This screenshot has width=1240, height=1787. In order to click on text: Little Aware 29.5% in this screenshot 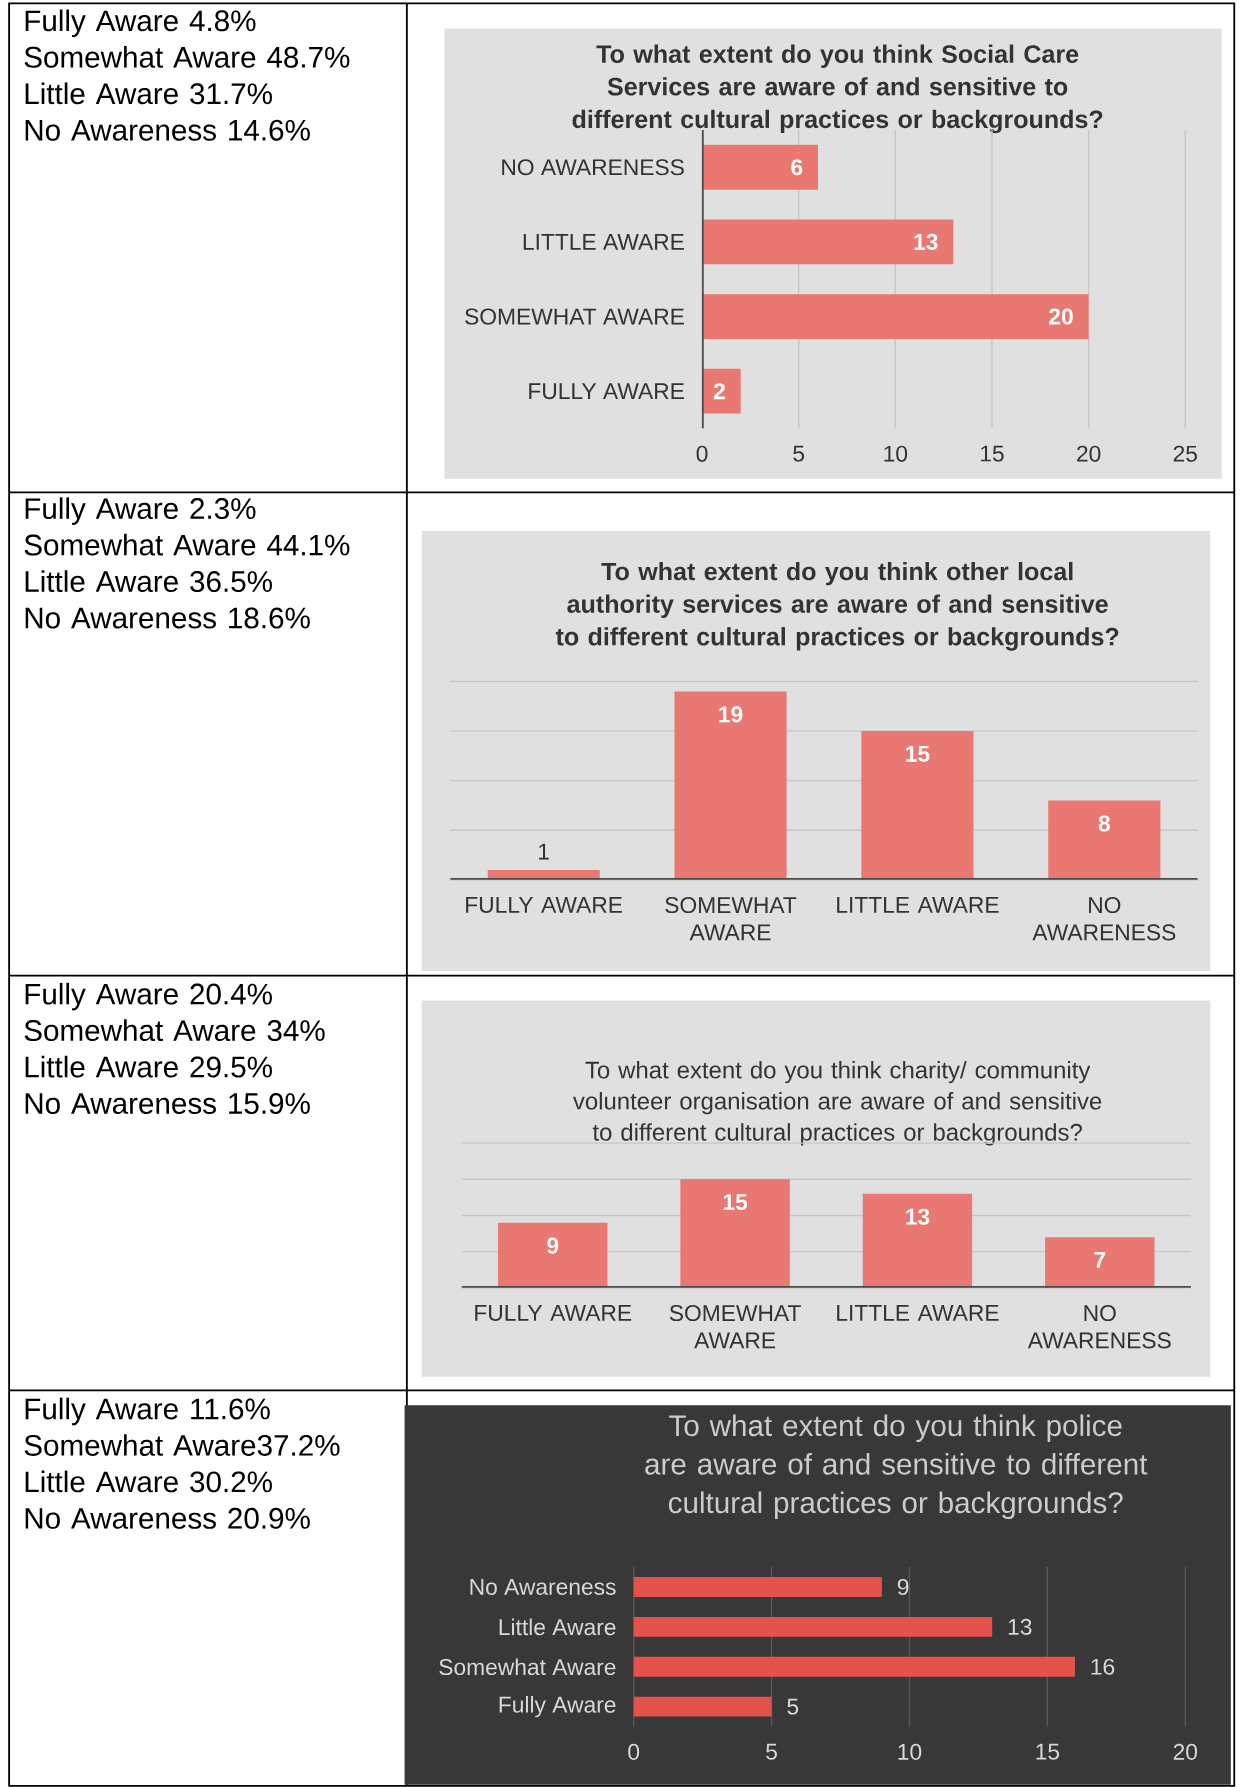, I will do `click(148, 1066)`.